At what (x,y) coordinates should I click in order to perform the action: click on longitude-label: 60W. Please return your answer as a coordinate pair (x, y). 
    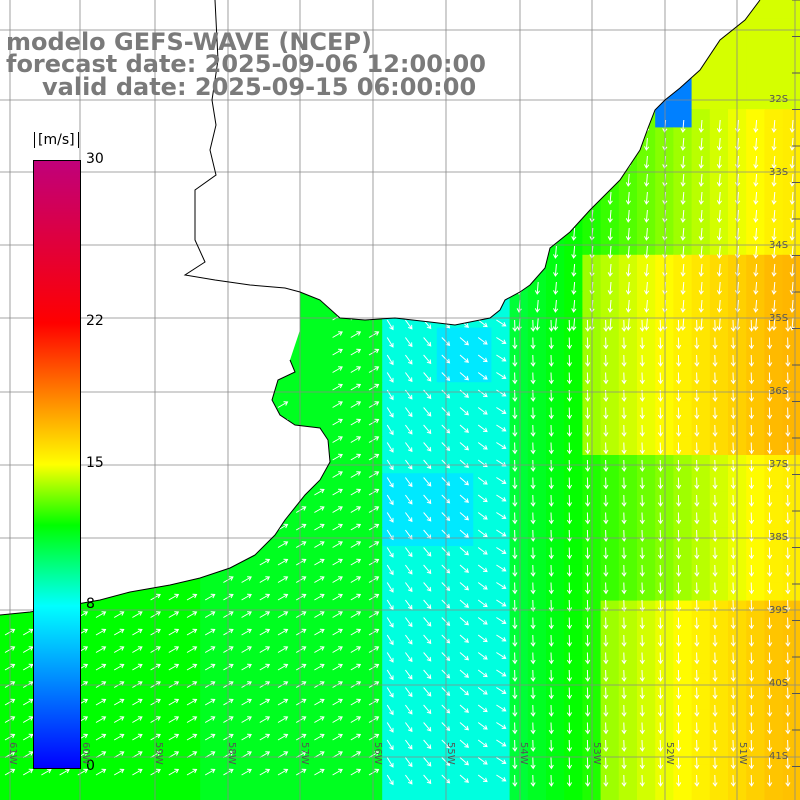
    Looking at the image, I should click on (85, 753).